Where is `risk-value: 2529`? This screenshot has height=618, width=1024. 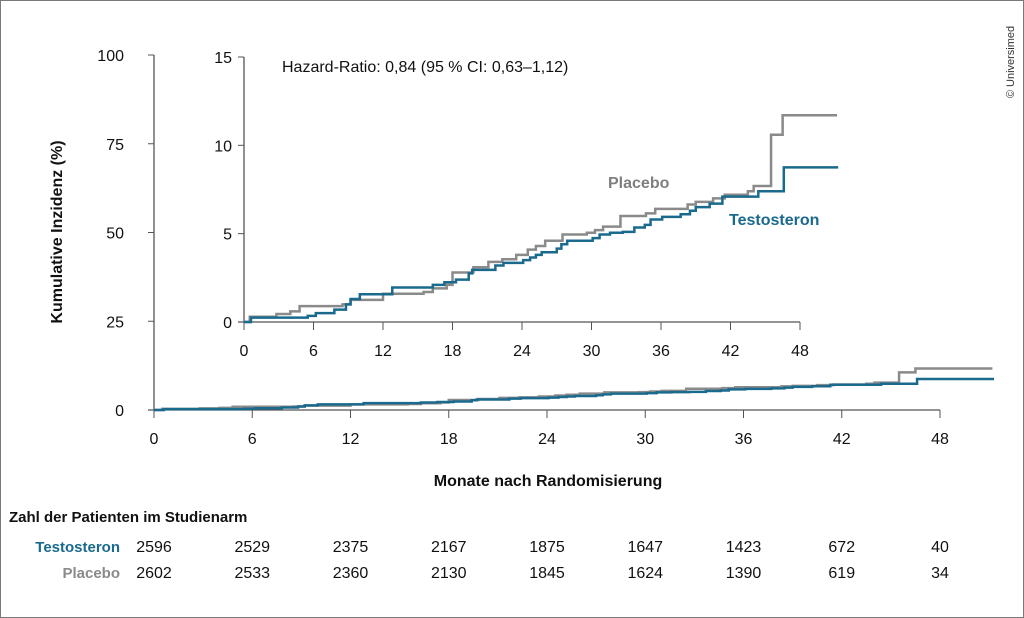 risk-value: 2529 is located at coordinates (252, 547).